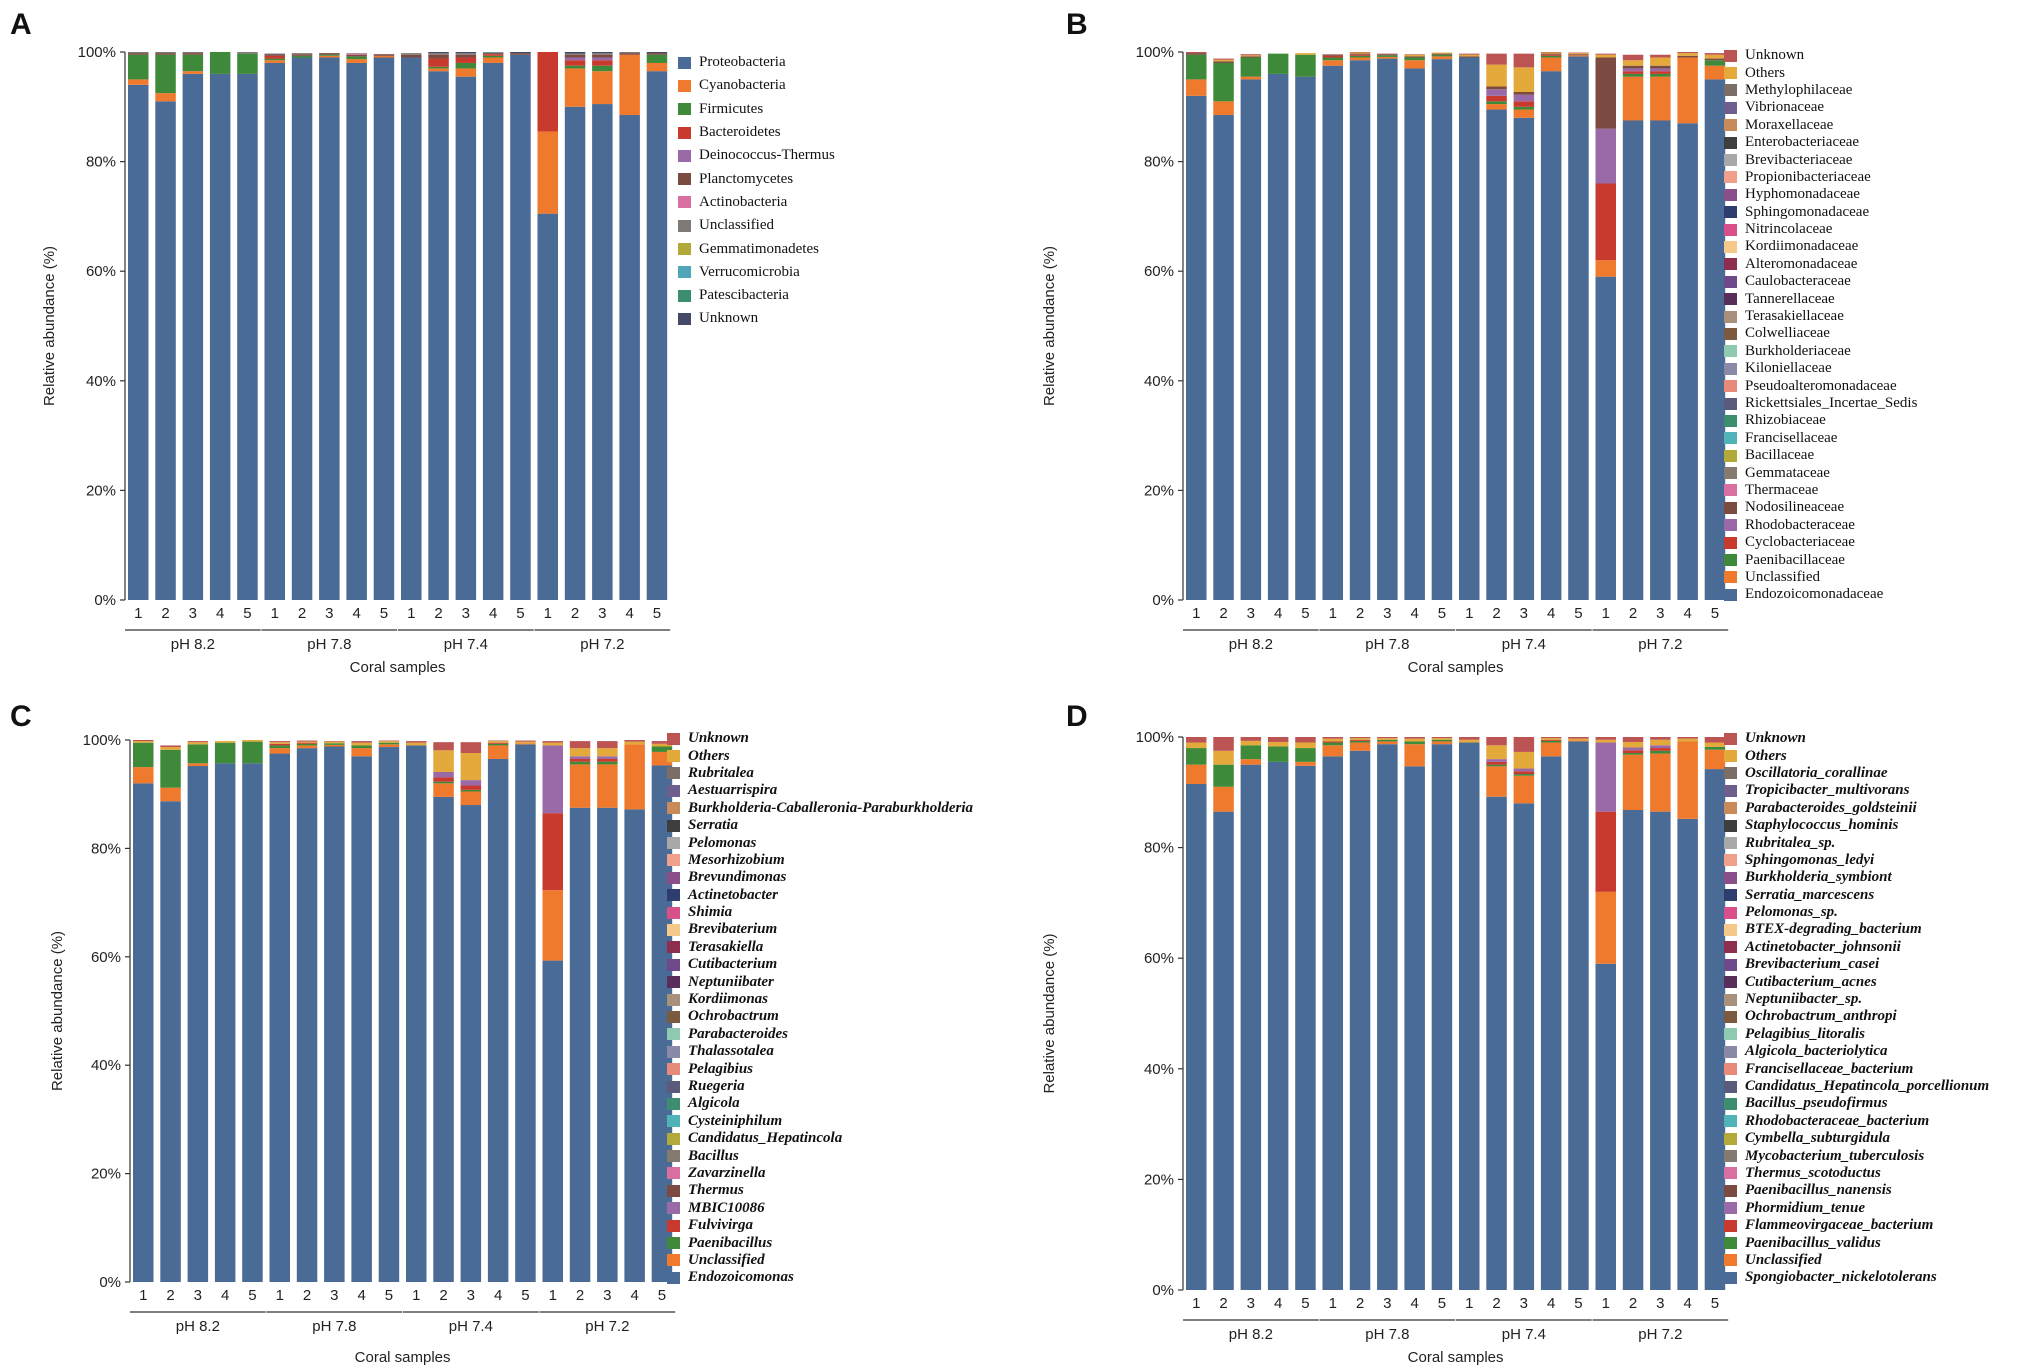  Describe the element at coordinates (820, 1242) in the screenshot. I see `legend-item: Paenibacillus` at that location.